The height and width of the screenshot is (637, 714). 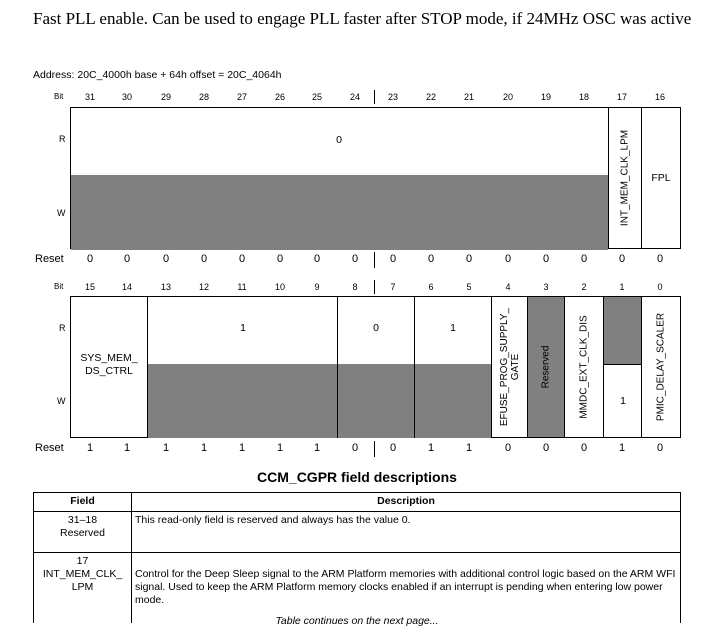 I want to click on field-sys-mem-ds-ctrl: SYS_MEM_ DS_CTRL, so click(x=109, y=367).